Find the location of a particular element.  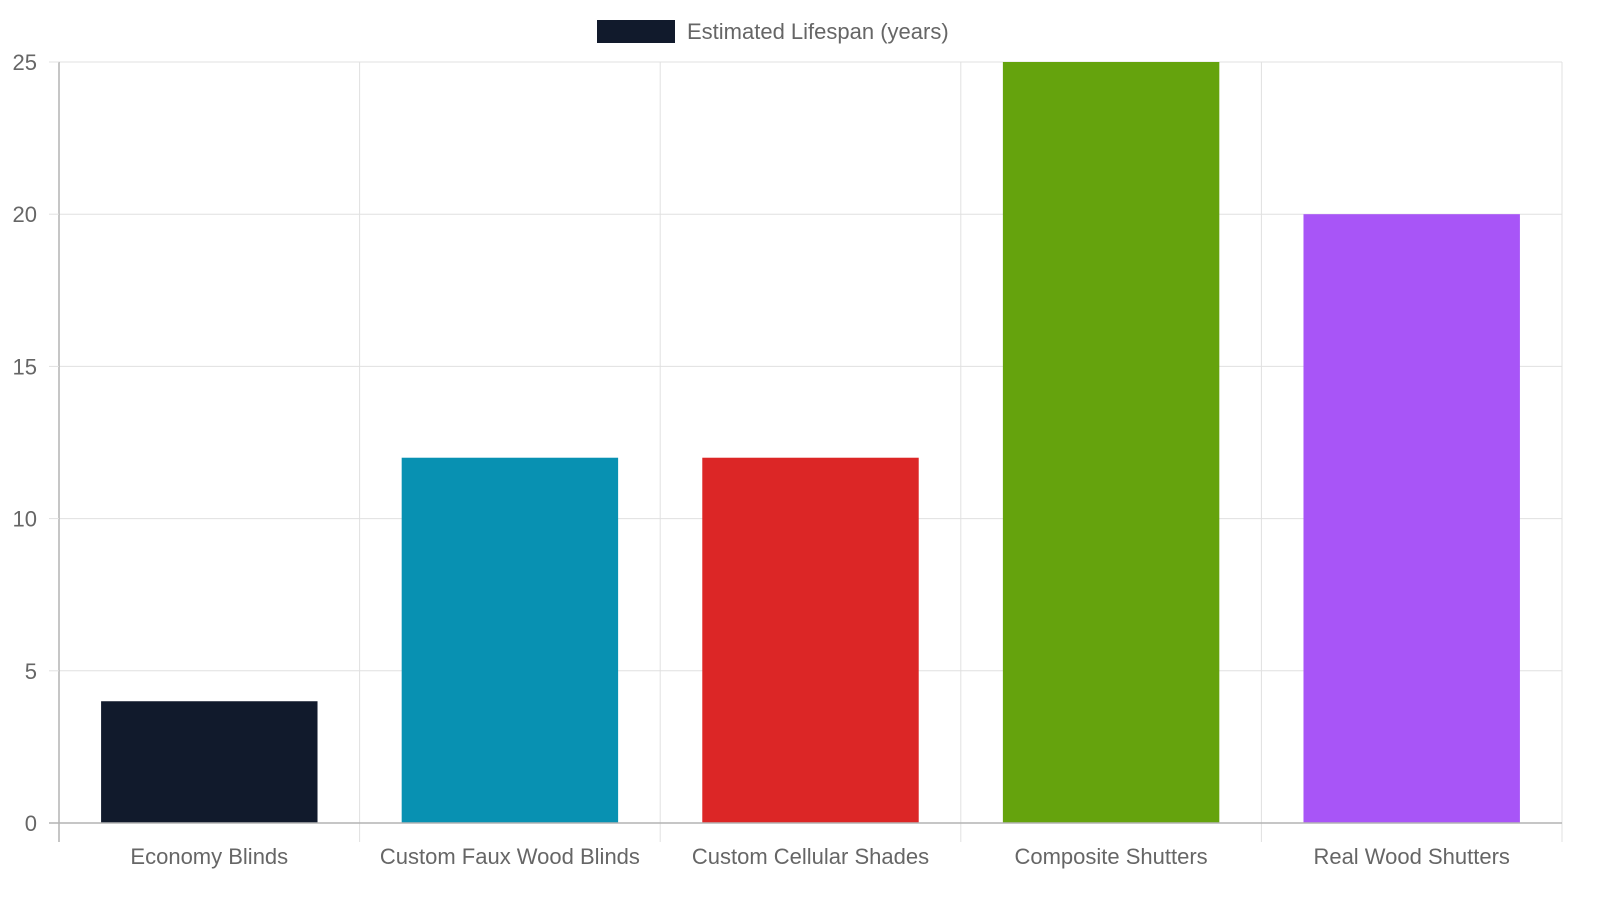

legend-label: Estimated Lifespan (years) is located at coordinates (818, 31).